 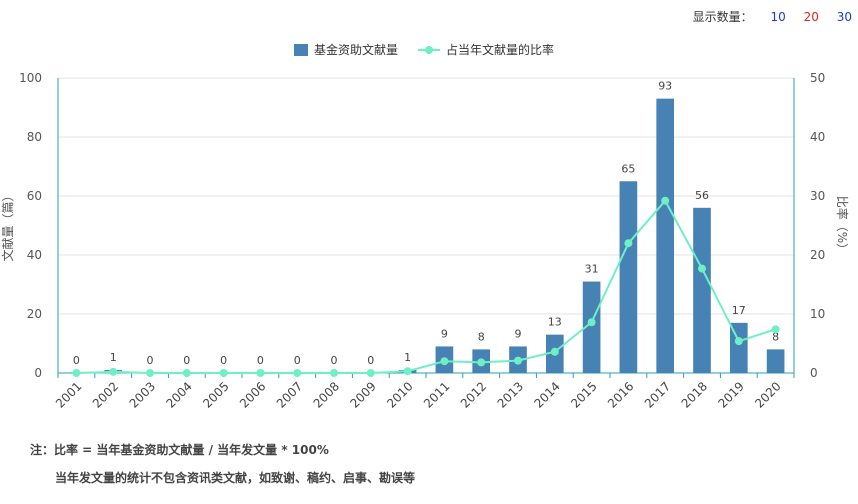 What do you see at coordinates (778, 17) in the screenshot?
I see `display-count-10-button: 10` at bounding box center [778, 17].